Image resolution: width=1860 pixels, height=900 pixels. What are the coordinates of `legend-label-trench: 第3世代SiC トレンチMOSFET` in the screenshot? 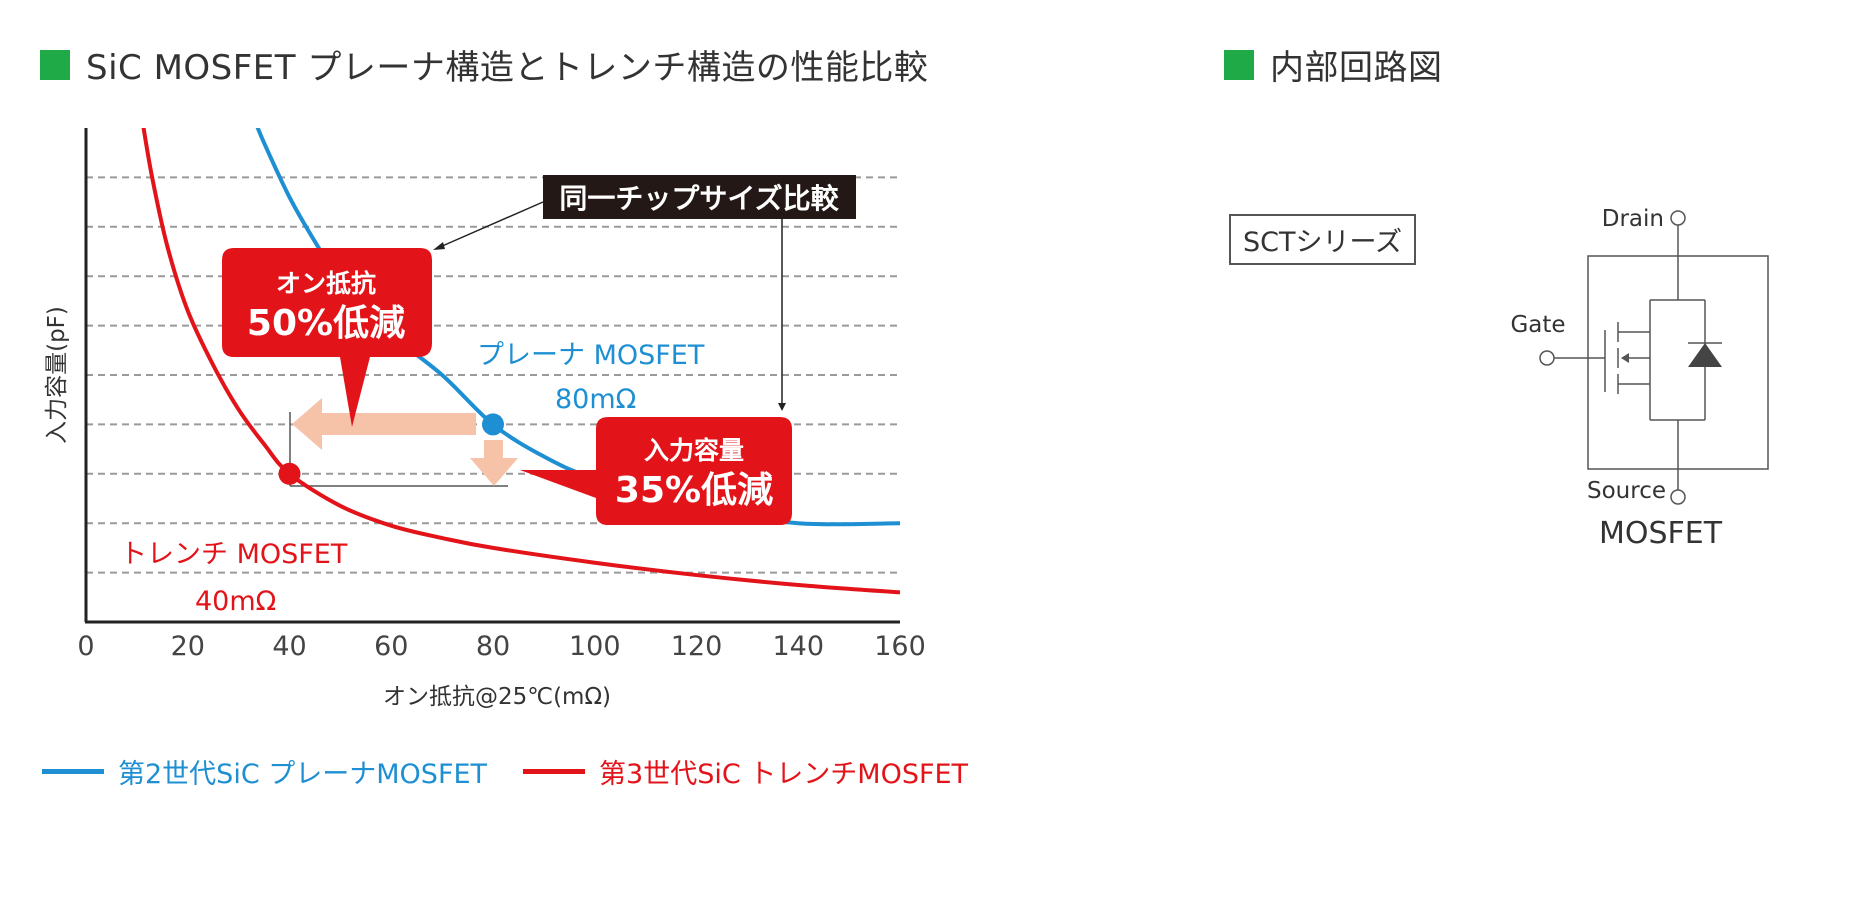 It's located at (784, 774).